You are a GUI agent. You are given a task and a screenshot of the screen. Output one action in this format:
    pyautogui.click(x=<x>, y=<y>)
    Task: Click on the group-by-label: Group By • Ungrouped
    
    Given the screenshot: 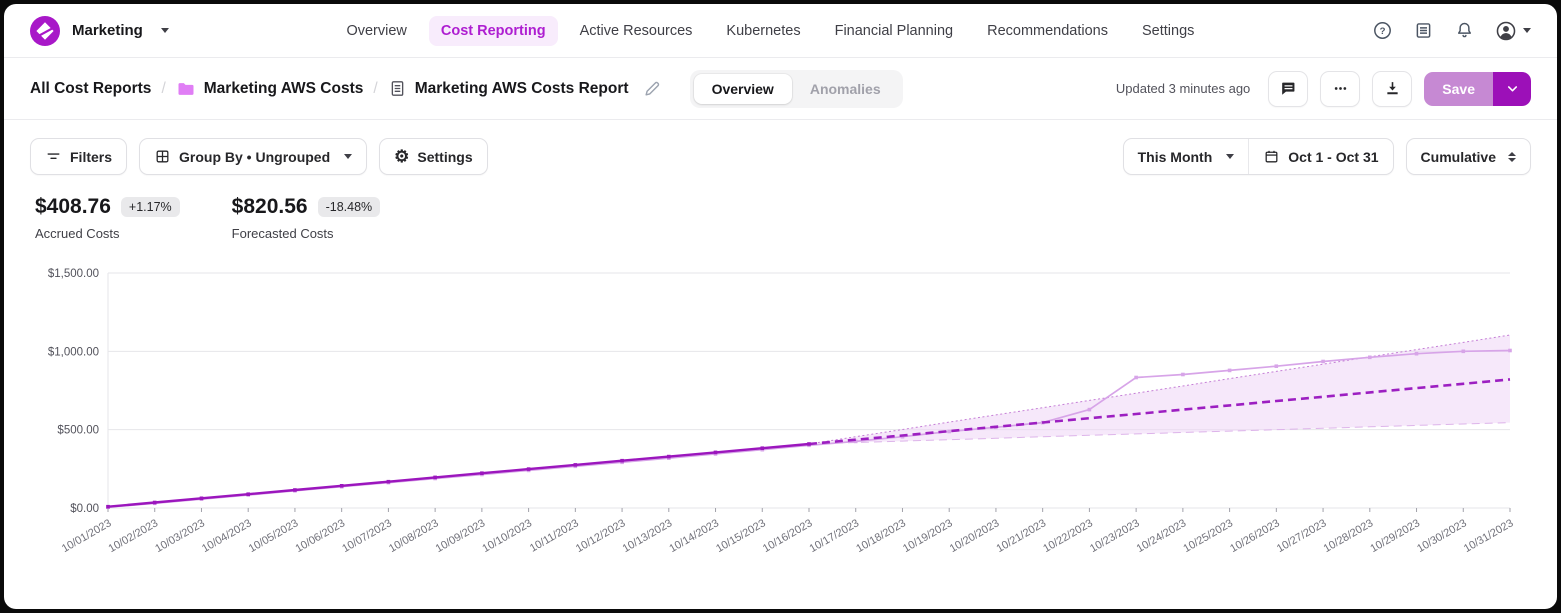 What is the action you would take?
    pyautogui.click(x=255, y=156)
    